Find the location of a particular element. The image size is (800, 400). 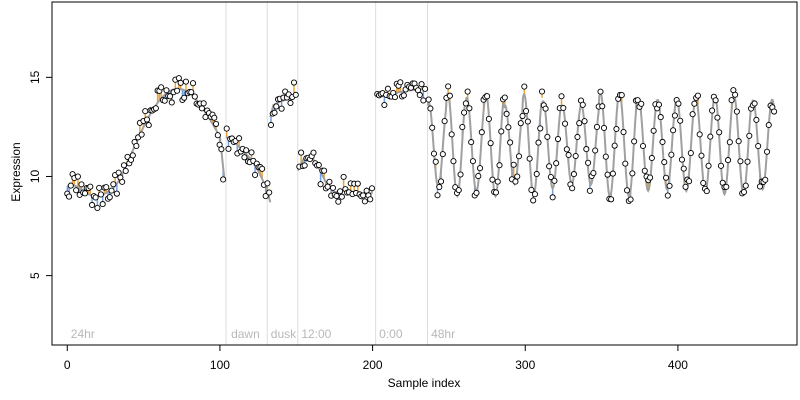

y-tick-label: 10 is located at coordinates (35, 176).